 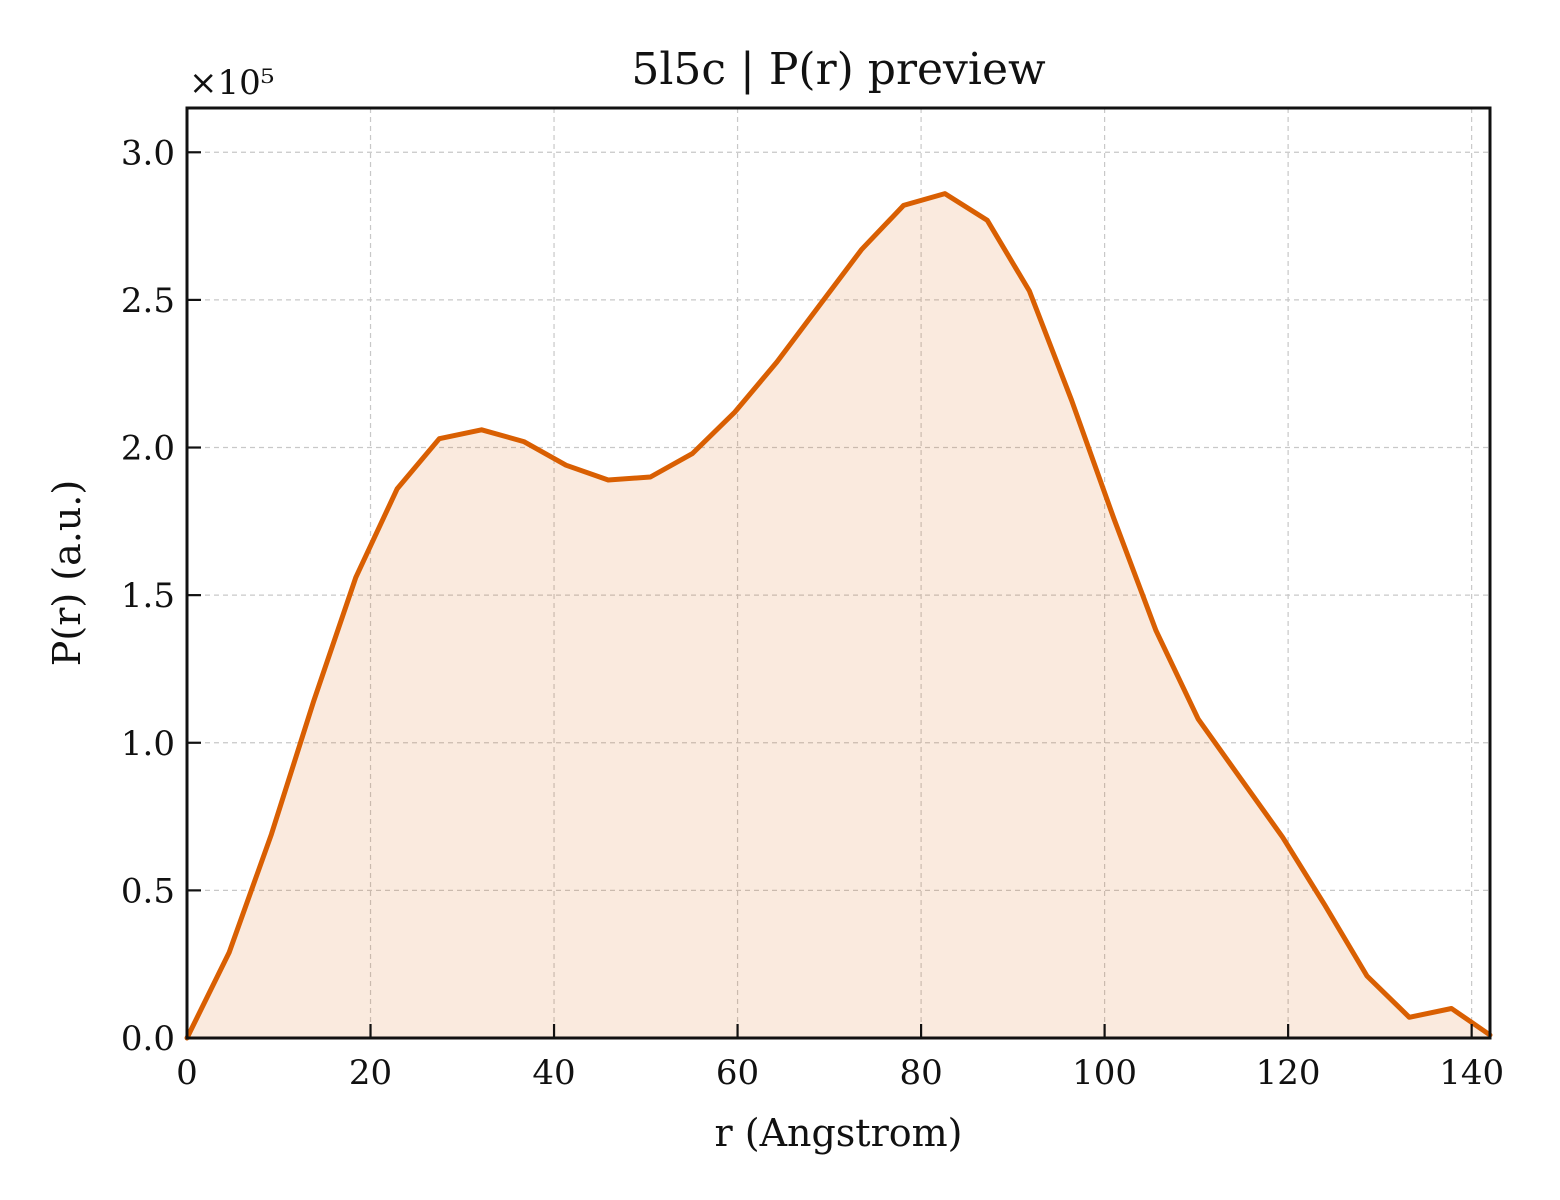 What do you see at coordinates (839, 1133) in the screenshot?
I see `x-axis-label: r (Angstrom)` at bounding box center [839, 1133].